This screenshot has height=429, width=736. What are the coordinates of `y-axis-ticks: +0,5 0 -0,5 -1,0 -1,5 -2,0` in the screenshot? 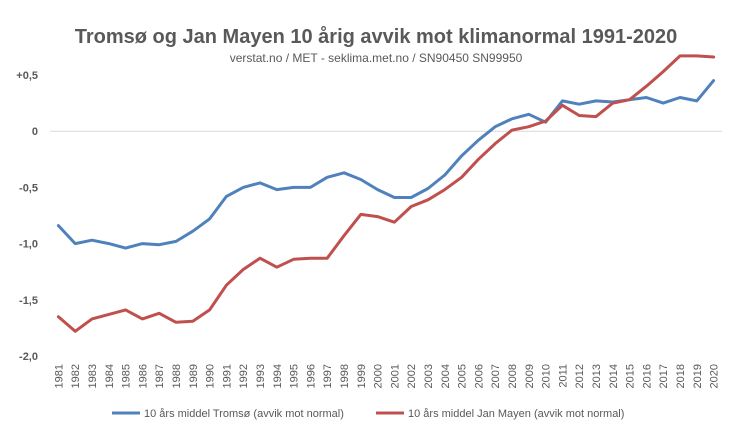 It's located at (27, 216).